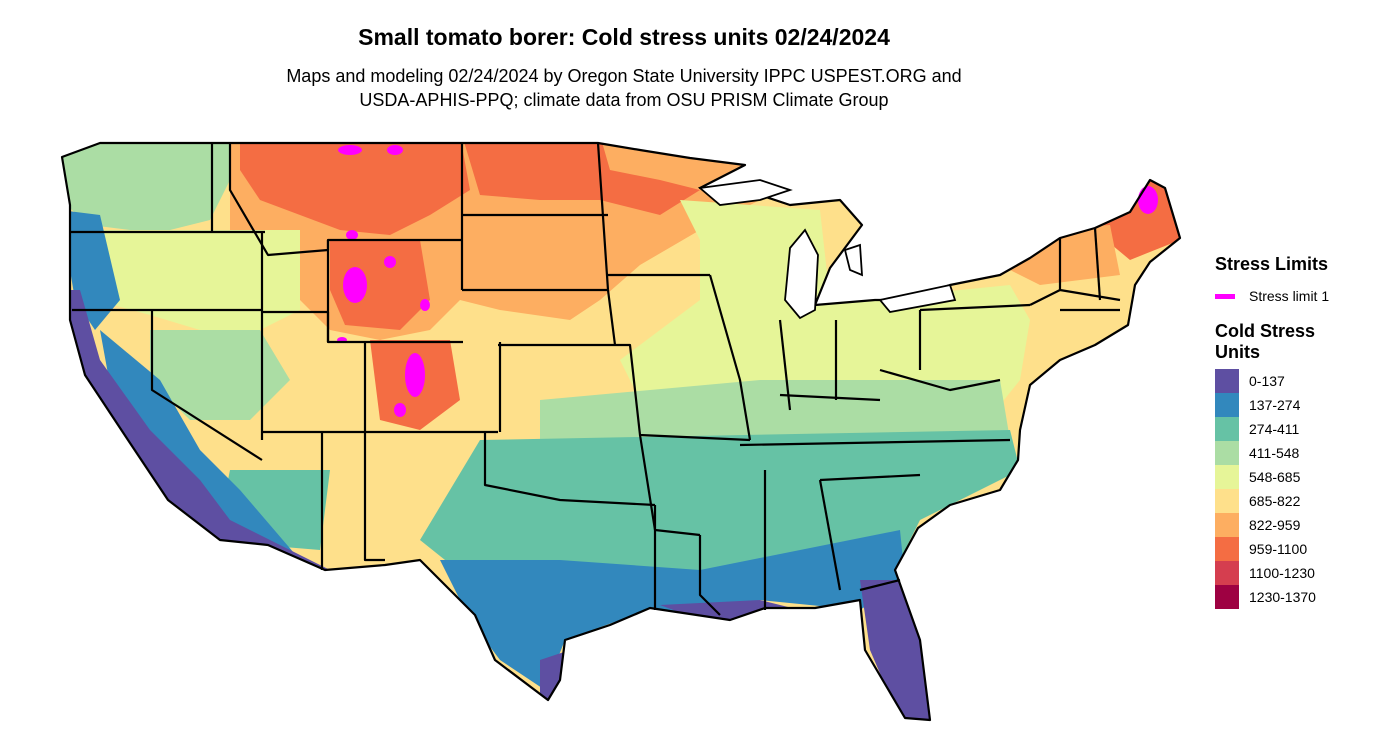  Describe the element at coordinates (1305, 381) in the screenshot. I see `legend-bin: 0-137` at that location.